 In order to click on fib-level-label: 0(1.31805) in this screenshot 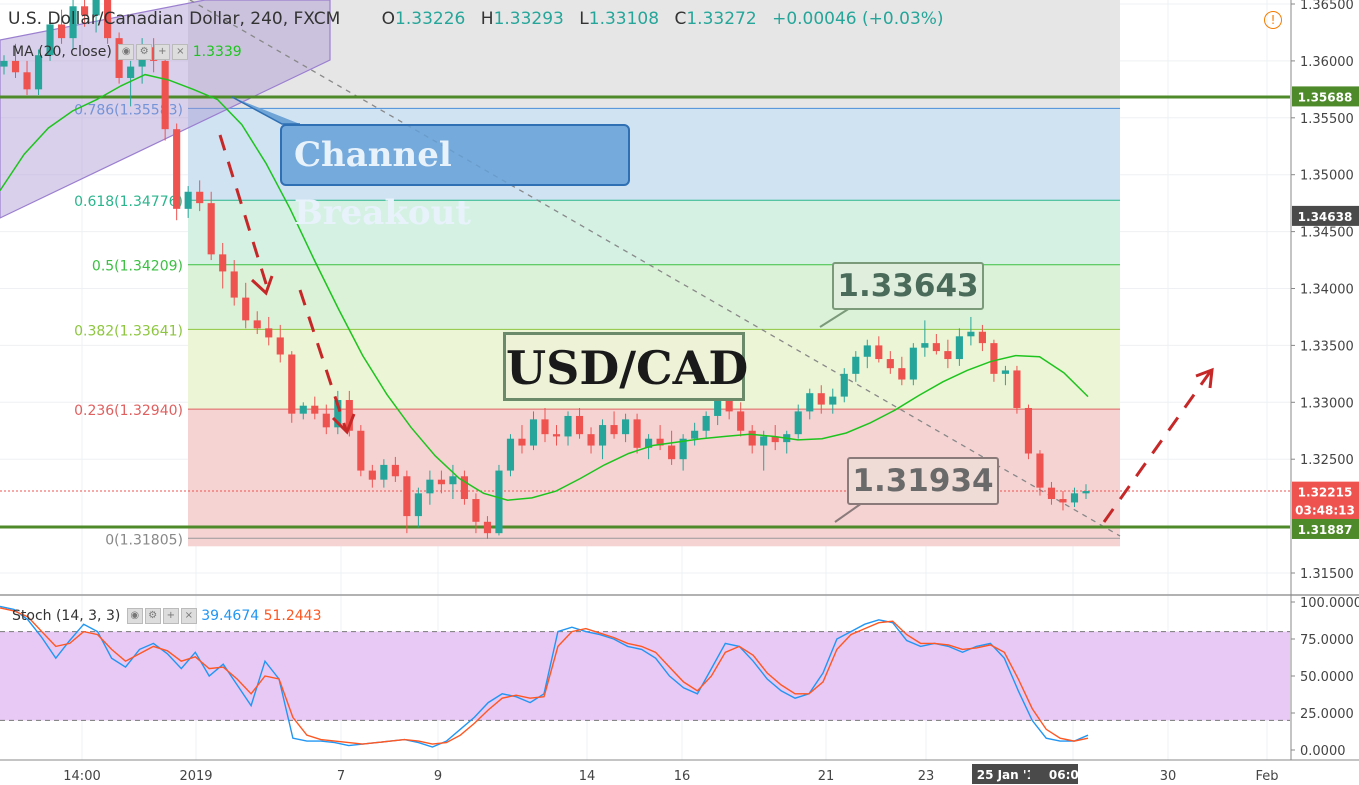, I will do `click(144, 540)`.